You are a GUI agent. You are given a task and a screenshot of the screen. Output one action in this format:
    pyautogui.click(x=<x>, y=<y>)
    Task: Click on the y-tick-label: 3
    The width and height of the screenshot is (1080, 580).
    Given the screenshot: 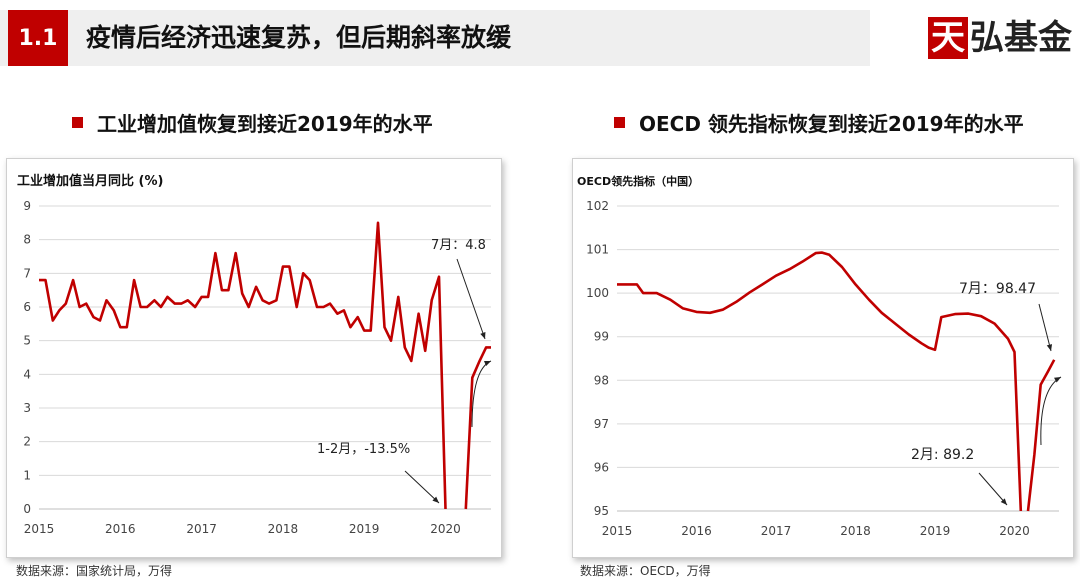 What is the action you would take?
    pyautogui.click(x=27, y=408)
    